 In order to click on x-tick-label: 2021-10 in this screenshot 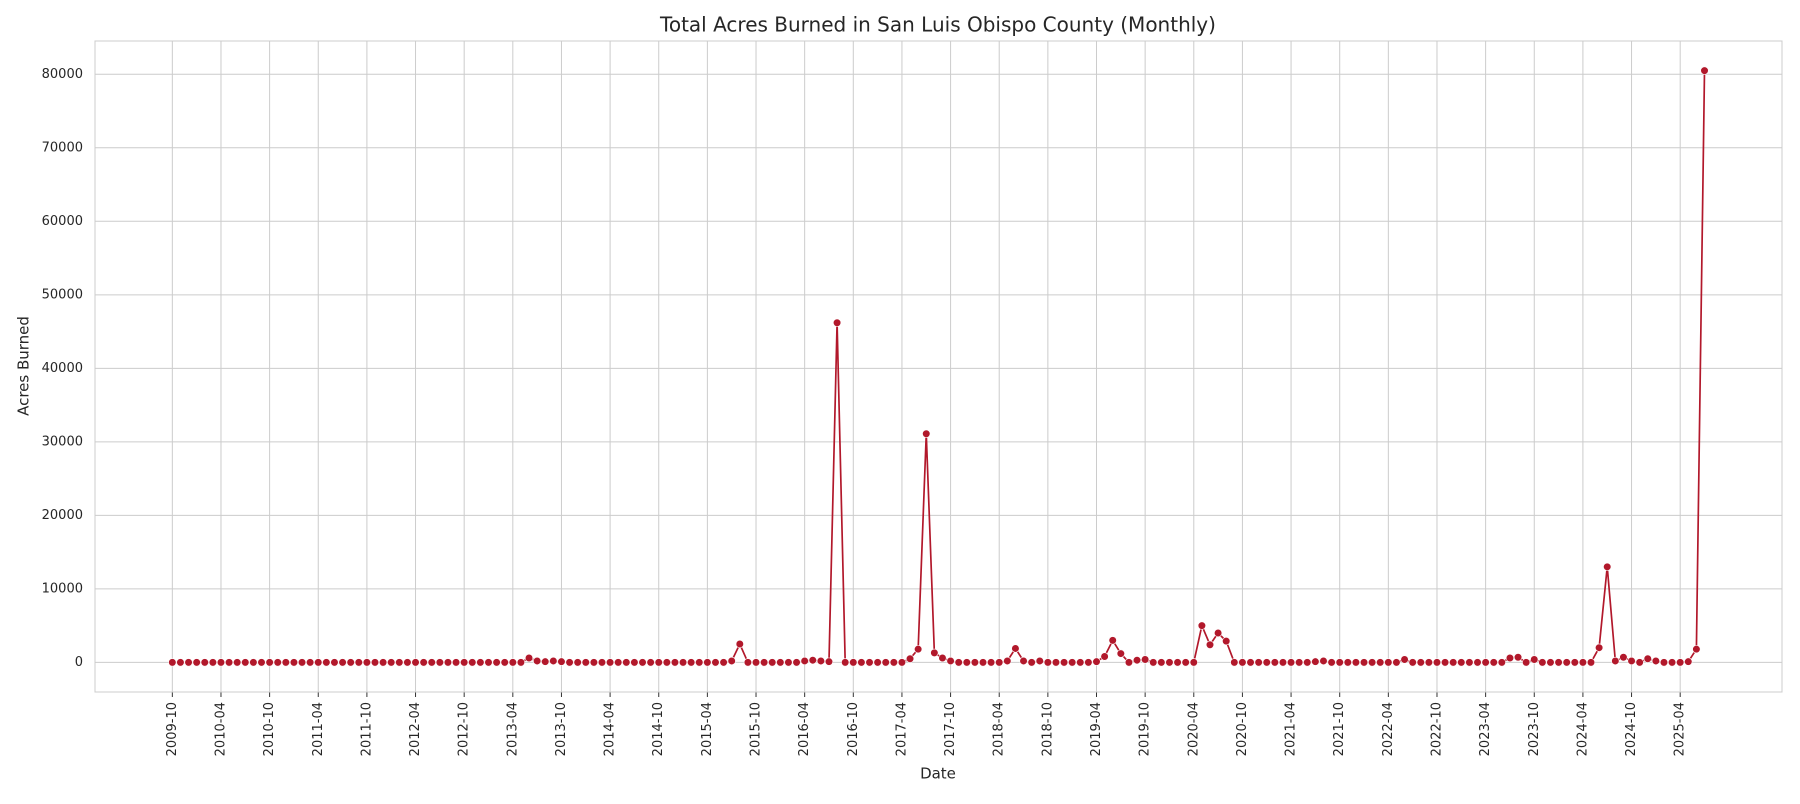, I will do `click(1339, 729)`.